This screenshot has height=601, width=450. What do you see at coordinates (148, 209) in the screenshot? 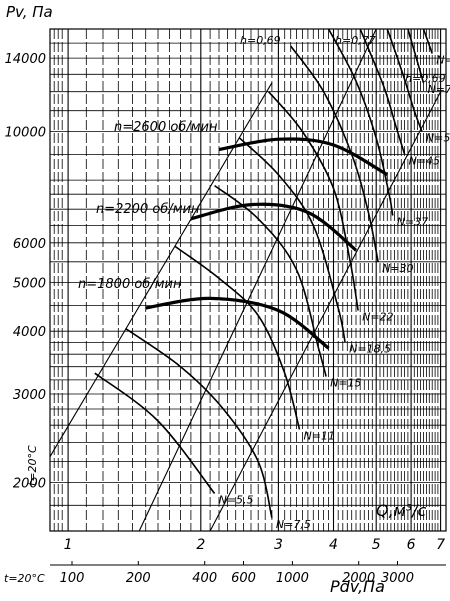
I see `speed-label: n=2200 об/мин` at bounding box center [148, 209].